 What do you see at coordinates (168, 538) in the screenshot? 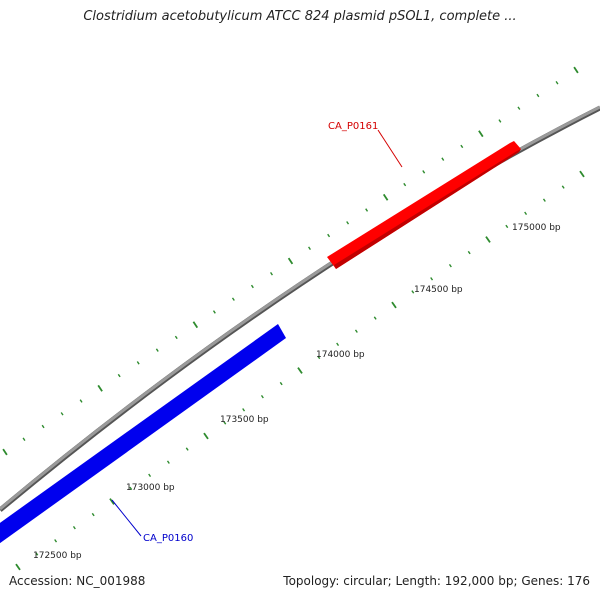
I see `gene-label-ca-p0160: CA_P0160` at bounding box center [168, 538].